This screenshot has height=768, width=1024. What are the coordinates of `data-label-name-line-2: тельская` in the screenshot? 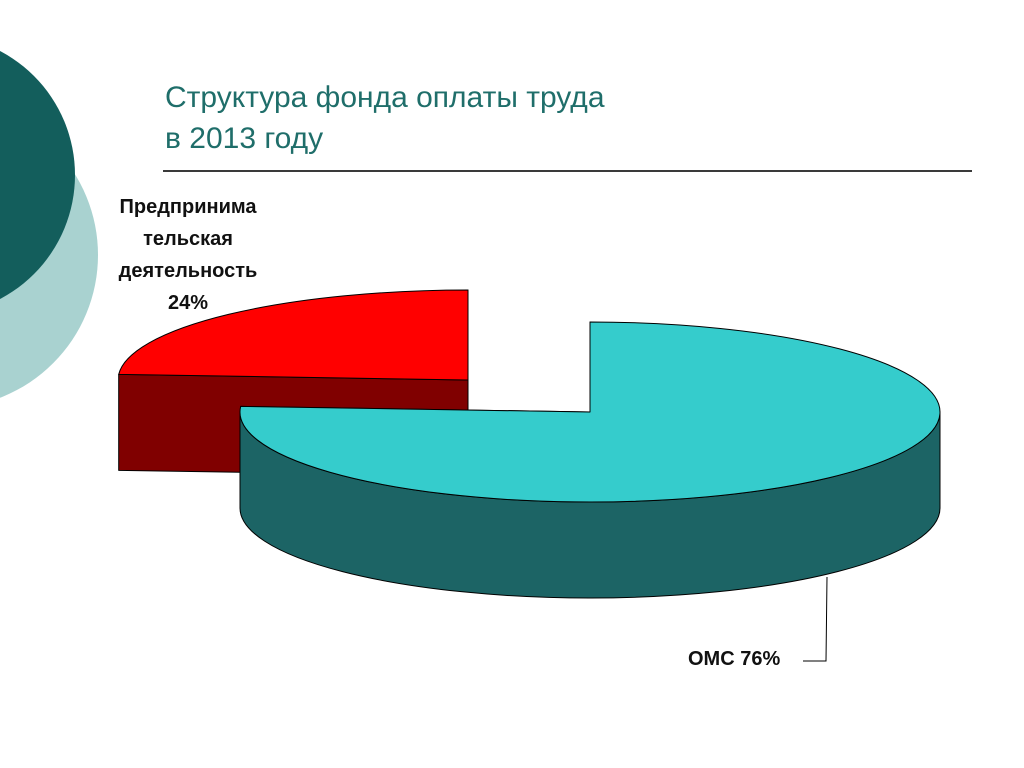 It's located at (188, 239).